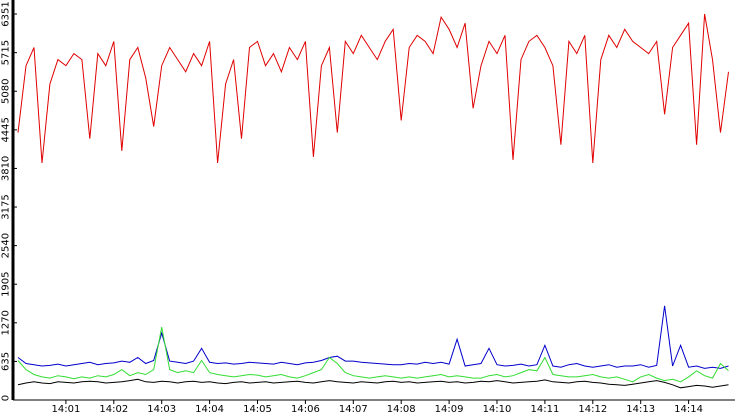  What do you see at coordinates (5, 91) in the screenshot?
I see `y-tick-label: 5080` at bounding box center [5, 91].